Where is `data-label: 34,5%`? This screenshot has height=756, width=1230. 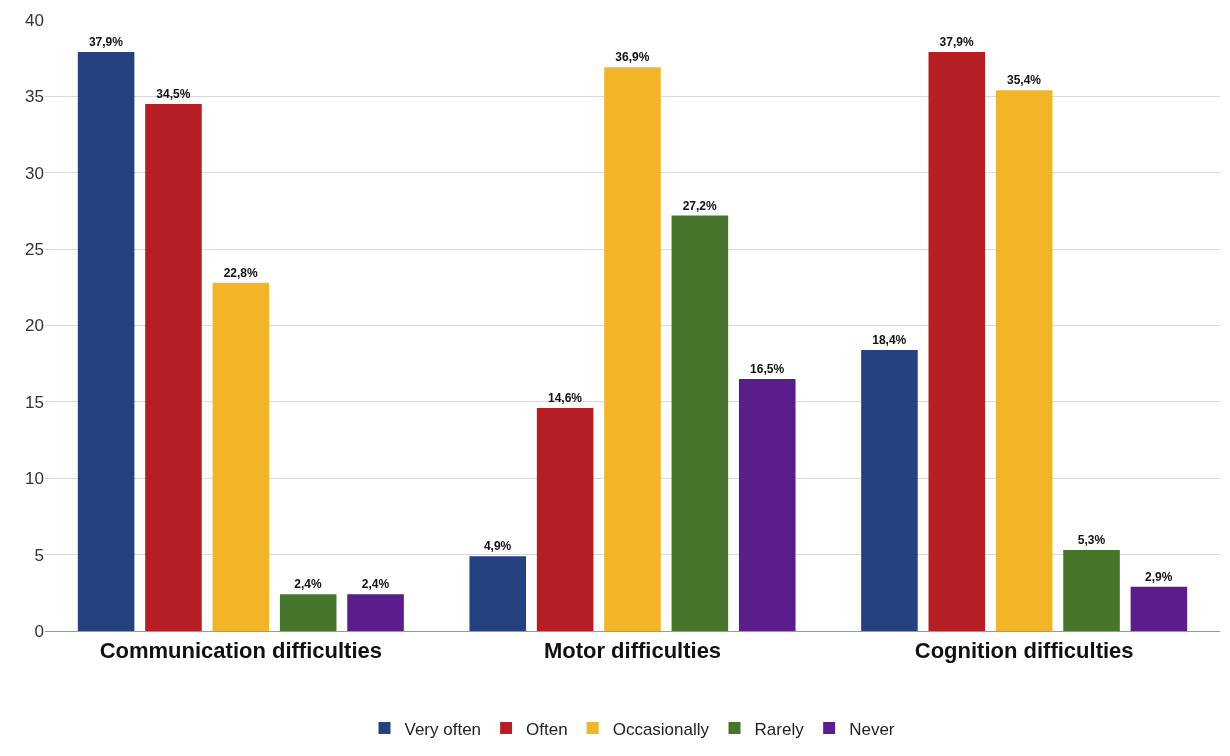 data-label: 34,5% is located at coordinates (173, 94).